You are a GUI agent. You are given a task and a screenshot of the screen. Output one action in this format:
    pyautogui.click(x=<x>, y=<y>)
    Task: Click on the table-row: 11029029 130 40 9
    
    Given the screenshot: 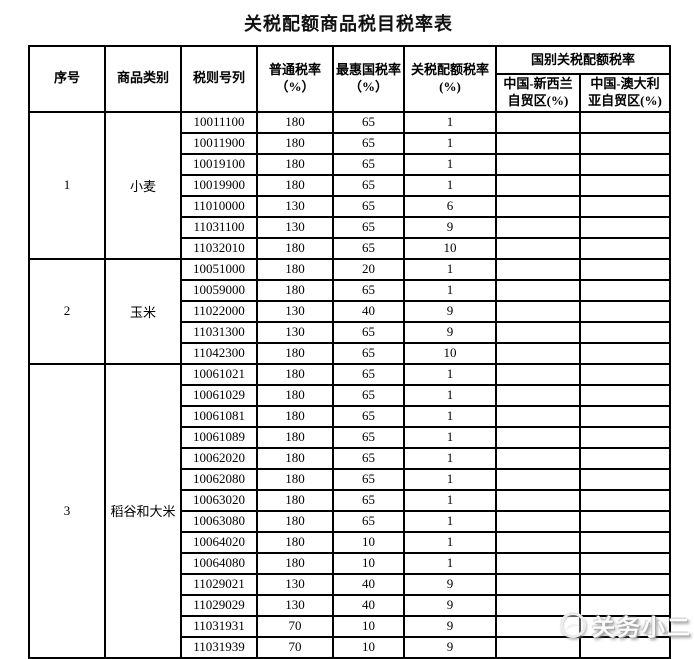 What is the action you would take?
    pyautogui.click(x=350, y=605)
    